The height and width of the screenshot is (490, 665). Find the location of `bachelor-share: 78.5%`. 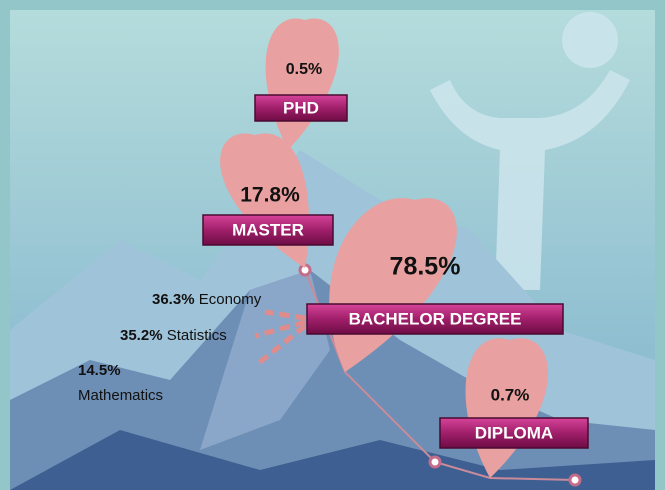

bachelor-share: 78.5% is located at coordinates (425, 267).